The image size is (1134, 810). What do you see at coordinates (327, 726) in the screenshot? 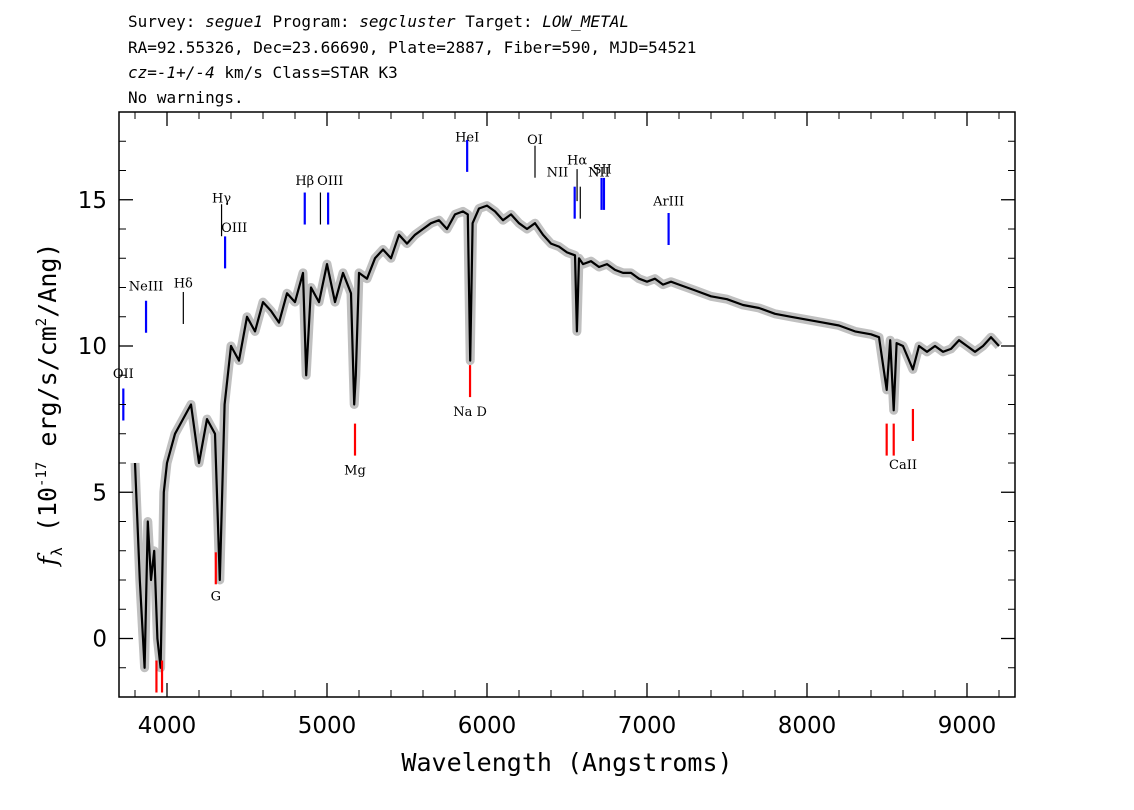
I see `x-tick-label: 5000` at bounding box center [327, 726].